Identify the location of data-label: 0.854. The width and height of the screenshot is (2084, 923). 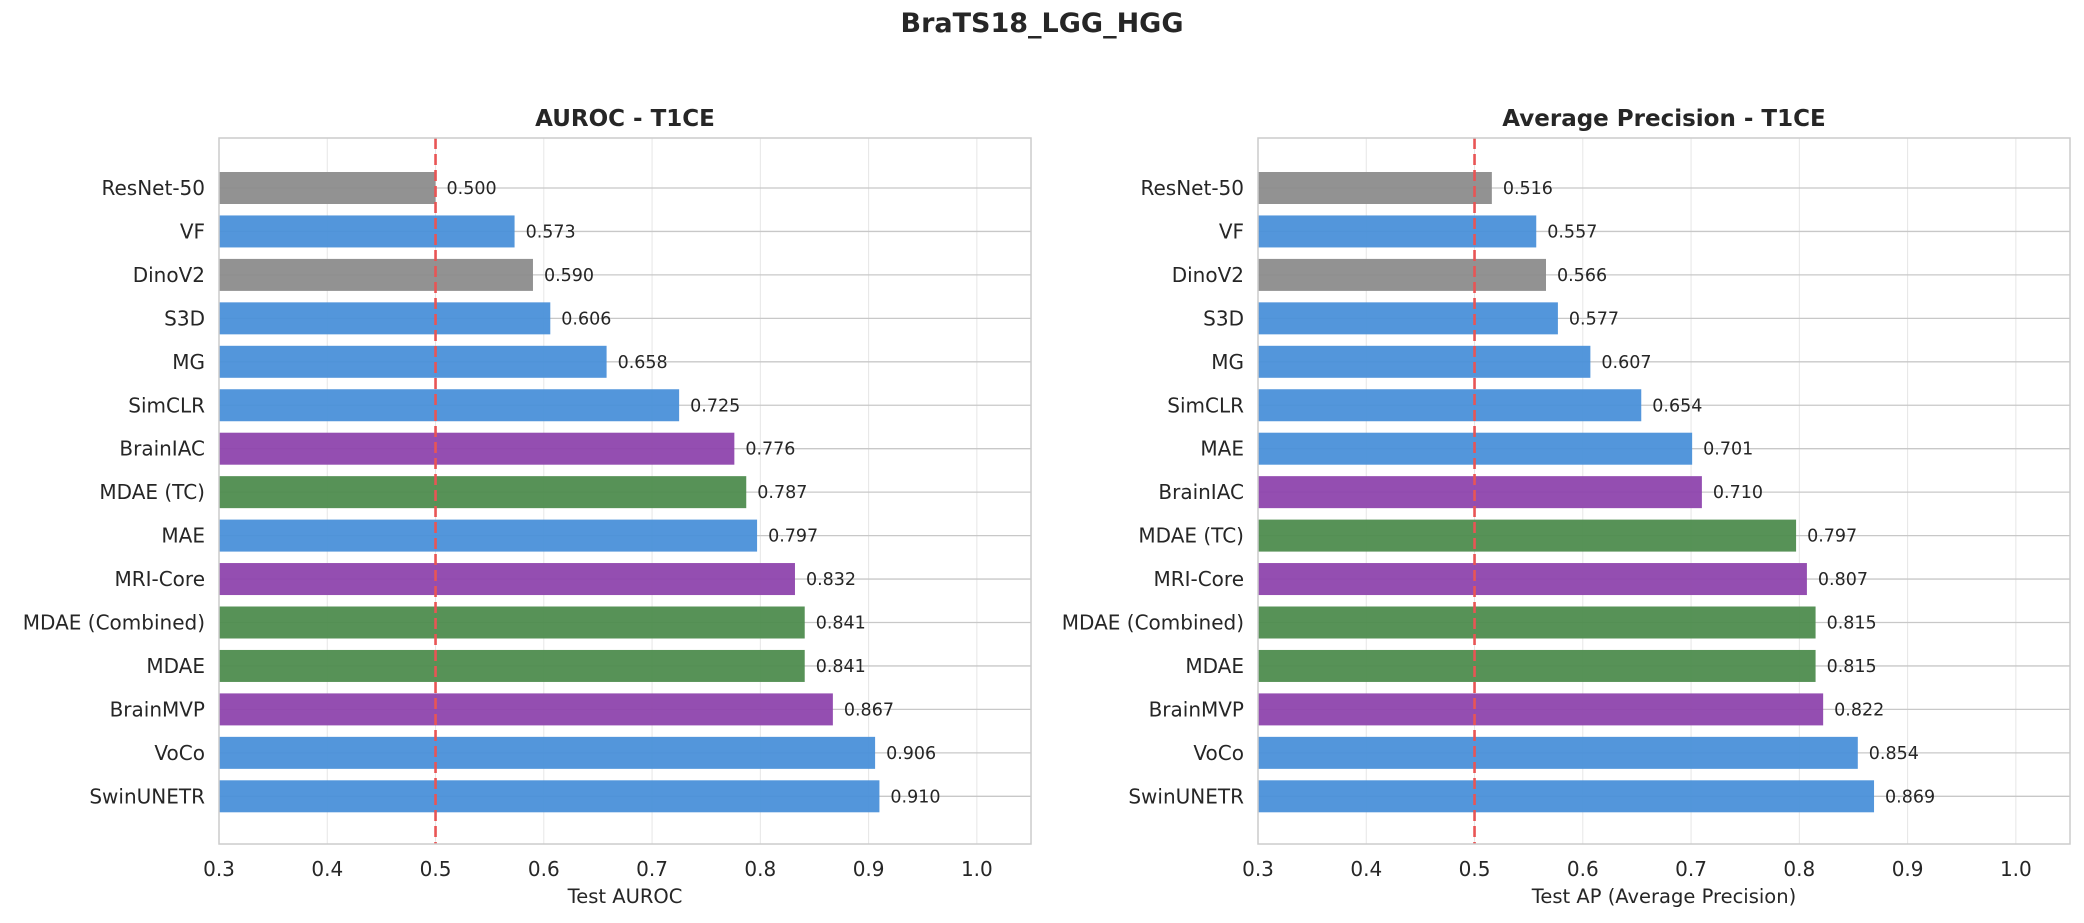
(1894, 754).